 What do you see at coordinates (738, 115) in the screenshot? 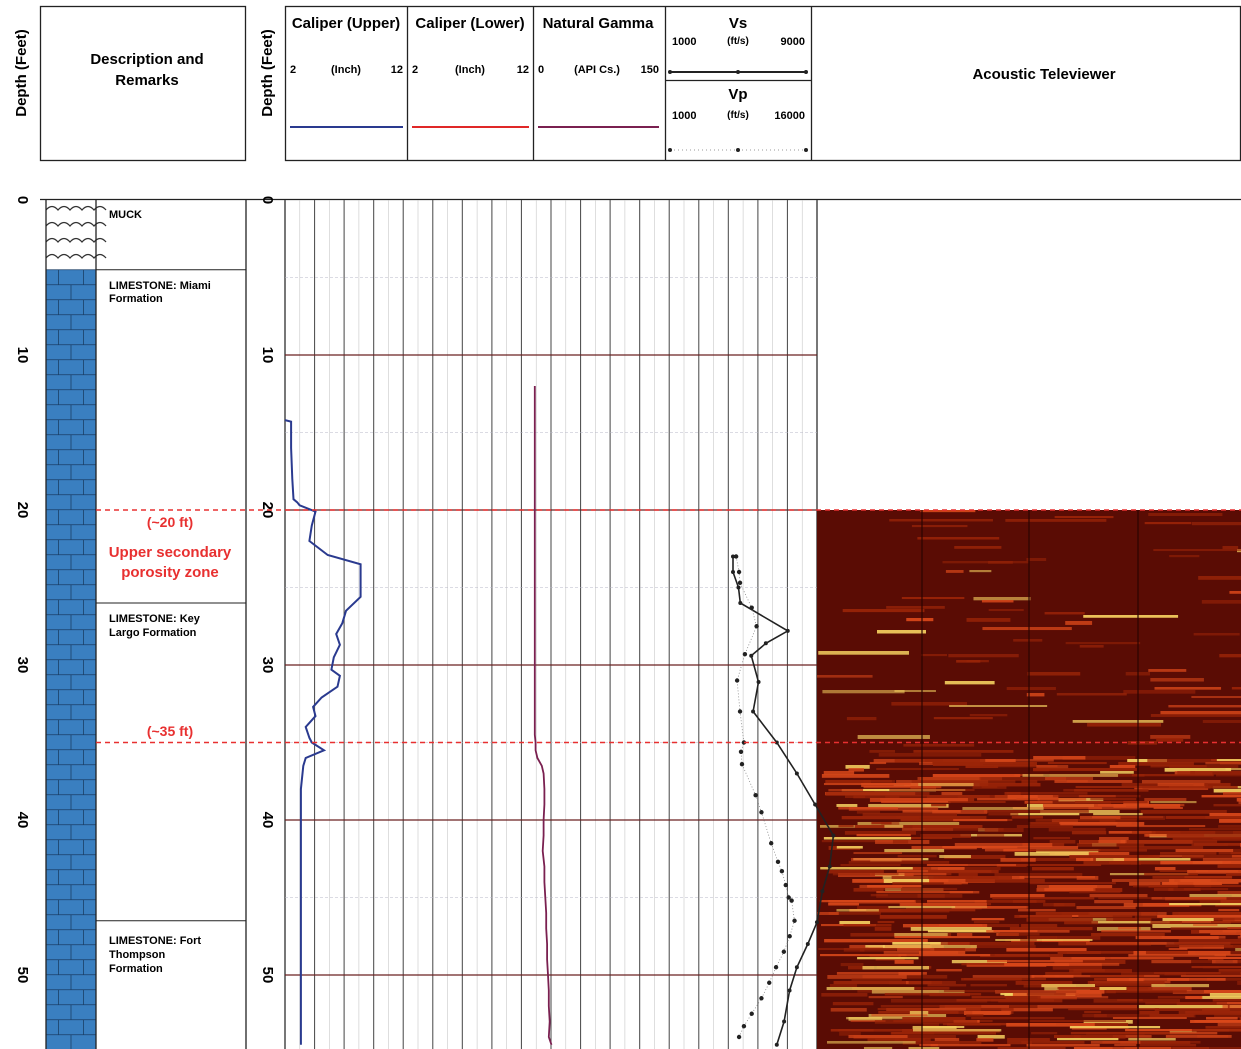
I see `vp-unit: (ft/s)` at bounding box center [738, 115].